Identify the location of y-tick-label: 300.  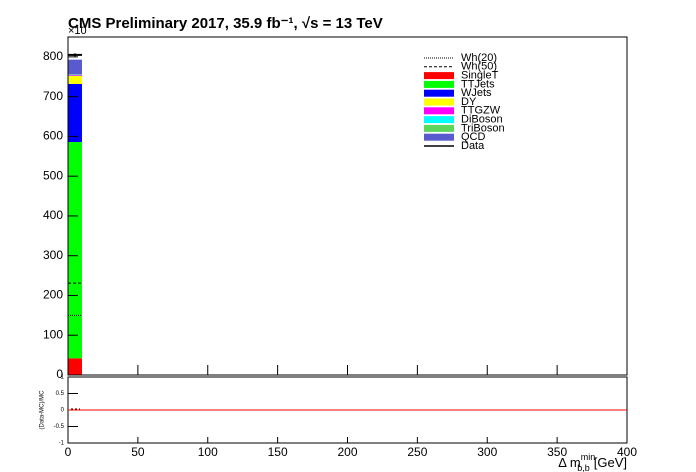
(53, 255).